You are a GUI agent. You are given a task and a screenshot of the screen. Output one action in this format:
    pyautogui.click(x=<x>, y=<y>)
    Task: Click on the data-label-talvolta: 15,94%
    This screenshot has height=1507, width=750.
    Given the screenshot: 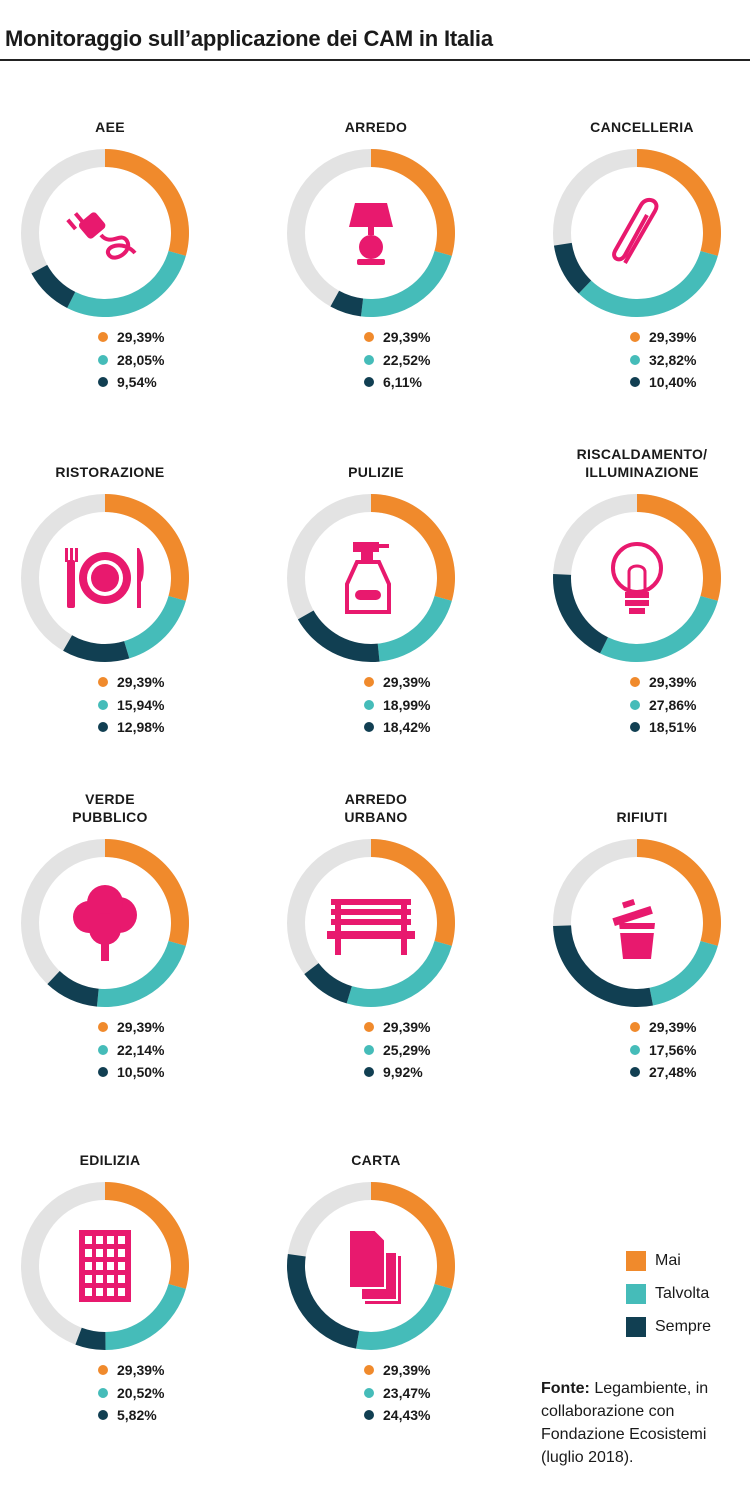 What is the action you would take?
    pyautogui.click(x=131, y=705)
    